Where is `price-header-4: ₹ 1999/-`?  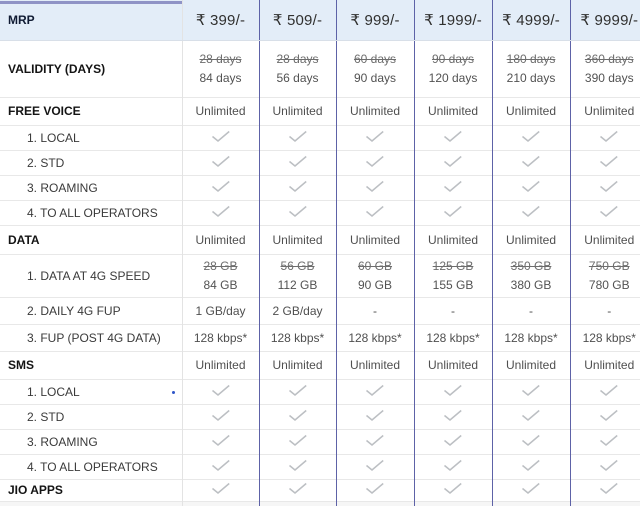 price-header-4: ₹ 1999/- is located at coordinates (452, 20).